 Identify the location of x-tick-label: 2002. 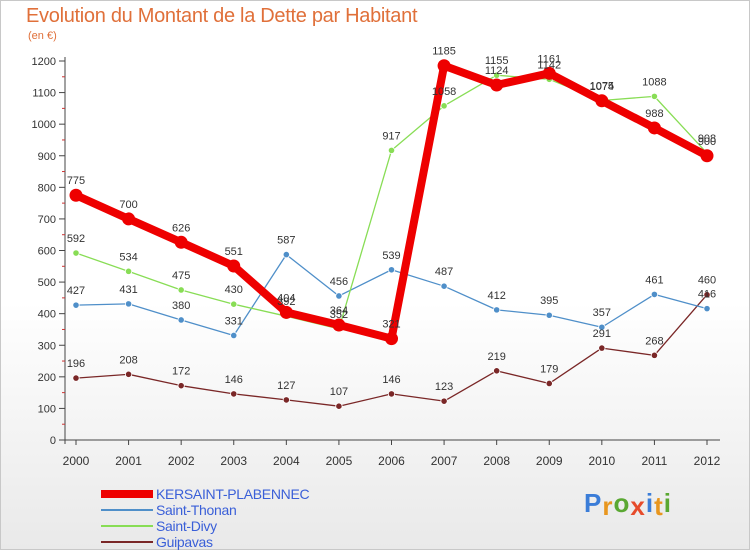
(181, 461).